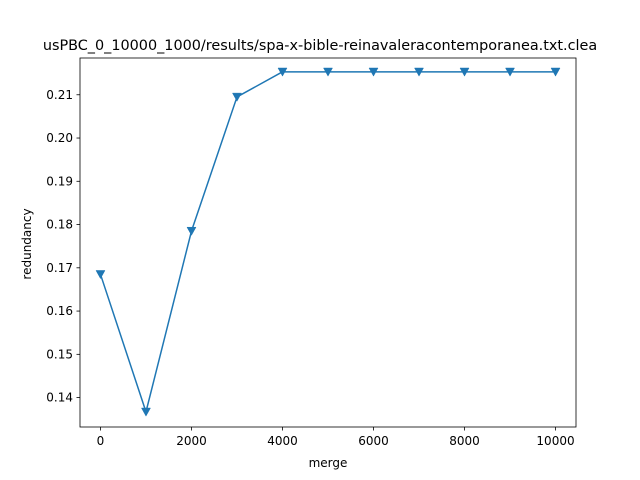  I want to click on x-tick-label: 2000, so click(191, 441).